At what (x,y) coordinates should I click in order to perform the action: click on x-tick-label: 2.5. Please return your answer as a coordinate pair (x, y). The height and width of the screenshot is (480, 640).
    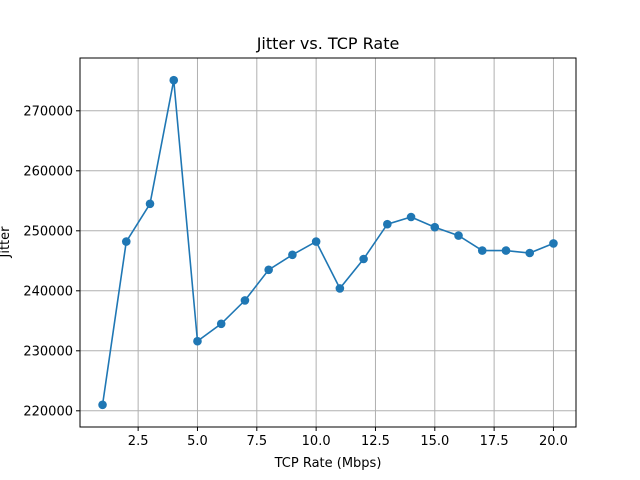
    Looking at the image, I should click on (138, 441).